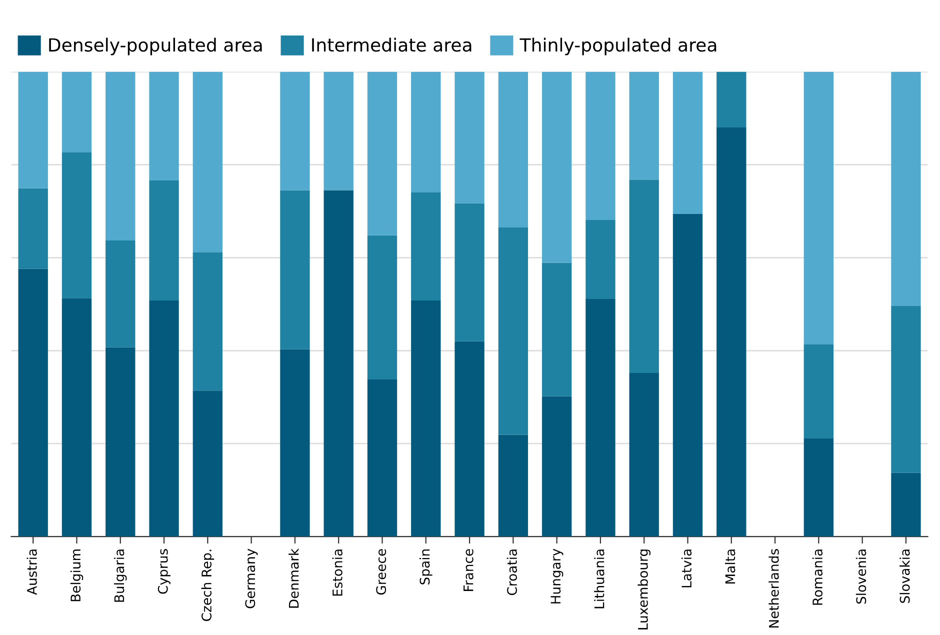  What do you see at coordinates (730, 567) in the screenshot?
I see `x-tick-label: Malta` at bounding box center [730, 567].